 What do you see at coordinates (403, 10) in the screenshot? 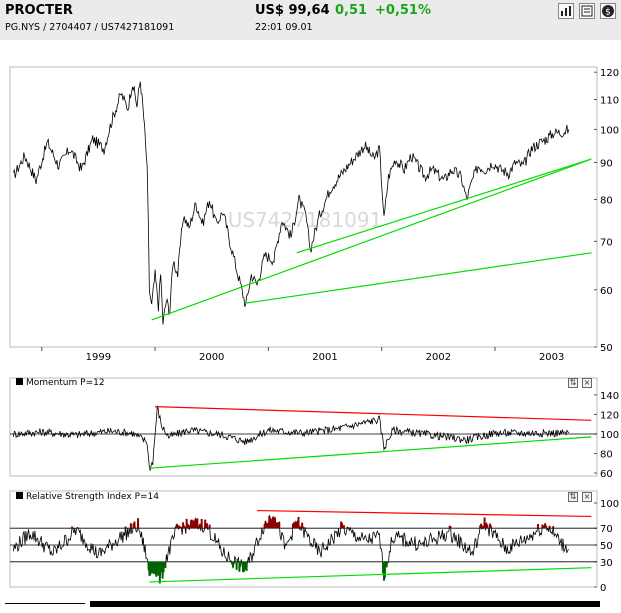
I see `price-change-percent: +0,51%` at bounding box center [403, 10].